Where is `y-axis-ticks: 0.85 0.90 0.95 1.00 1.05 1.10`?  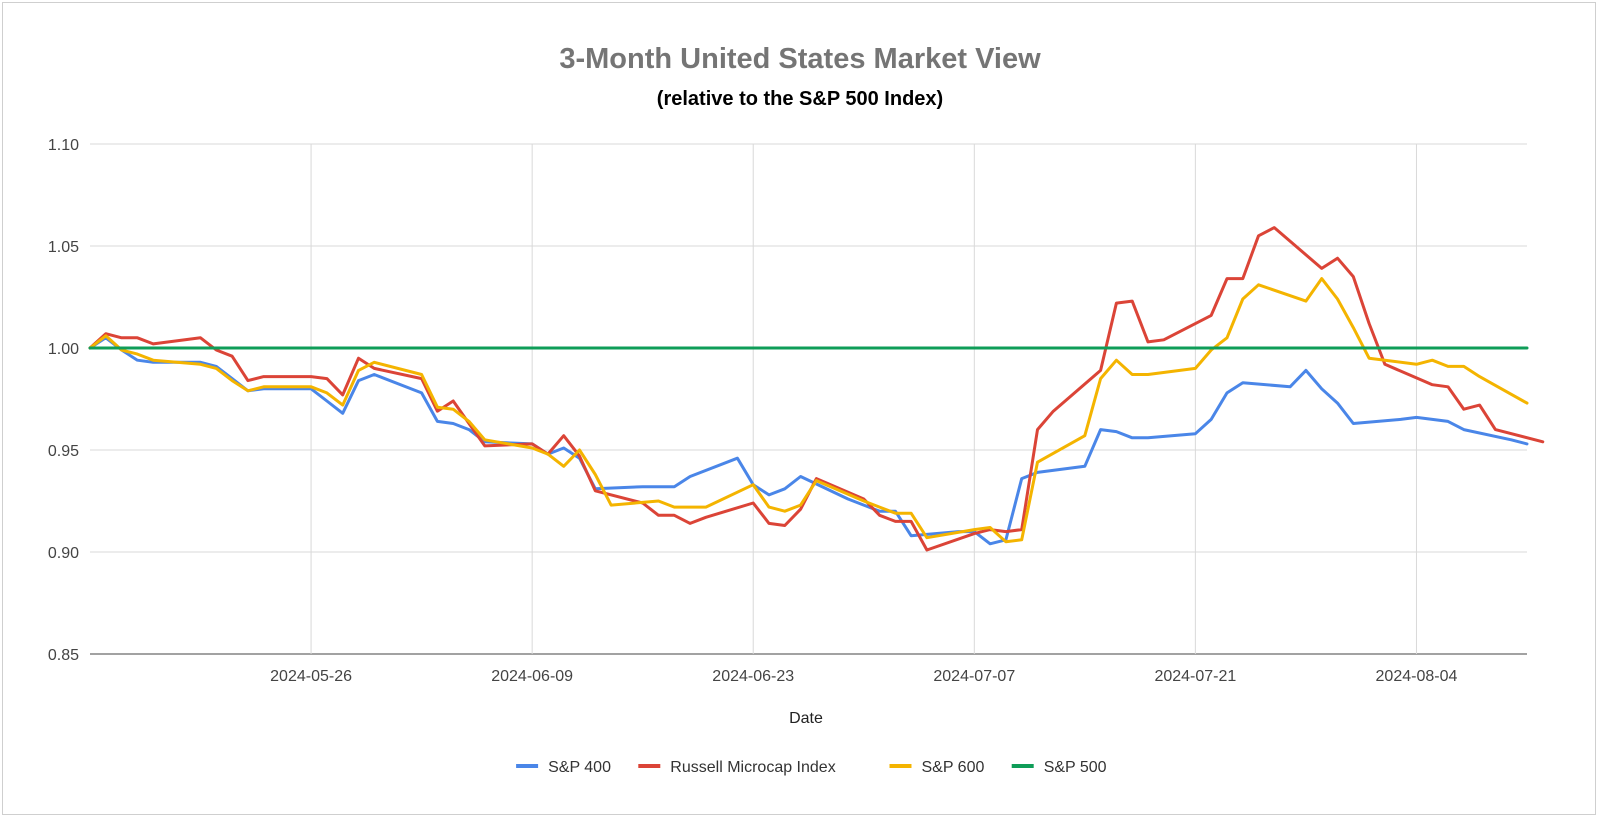 y-axis-ticks: 0.85 0.90 0.95 1.00 1.05 1.10 is located at coordinates (63, 400).